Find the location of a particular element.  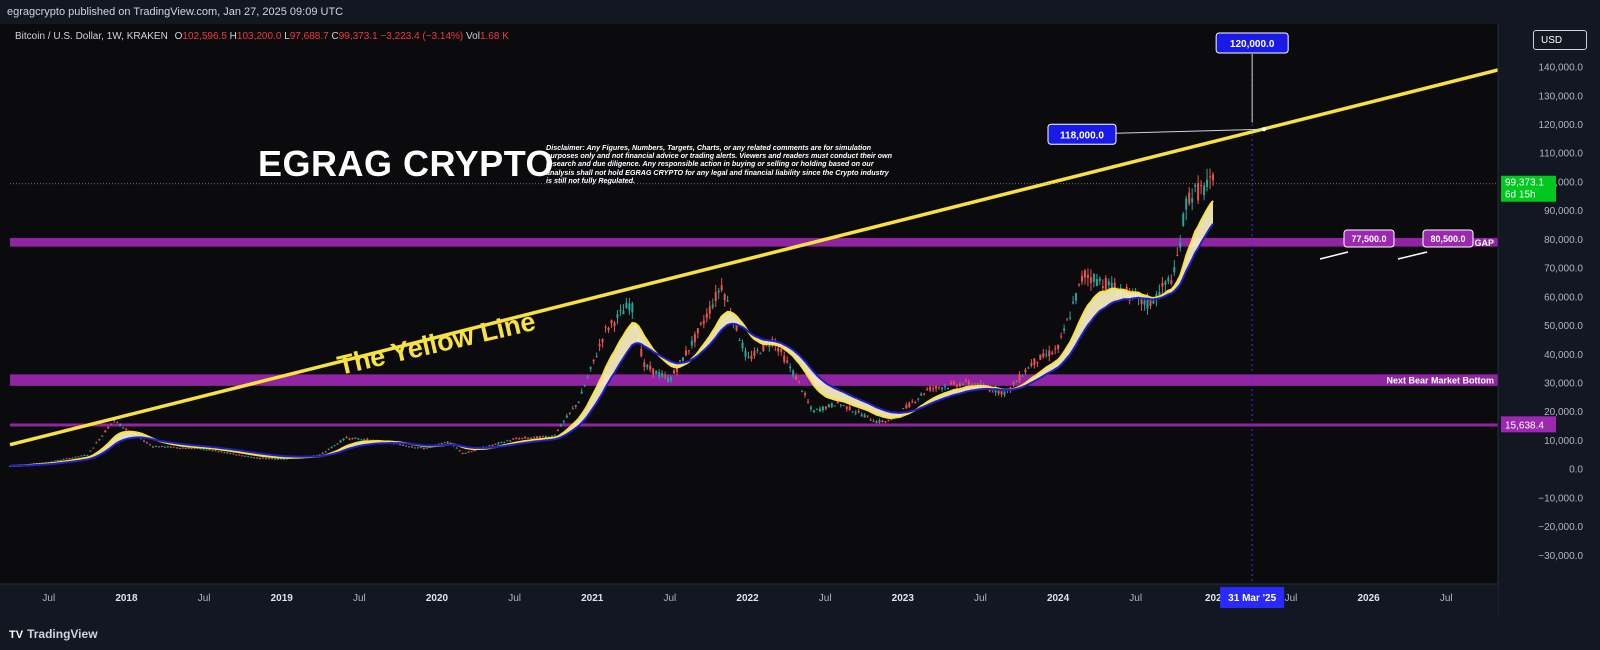

label-118k-box is located at coordinates (1082, 134).